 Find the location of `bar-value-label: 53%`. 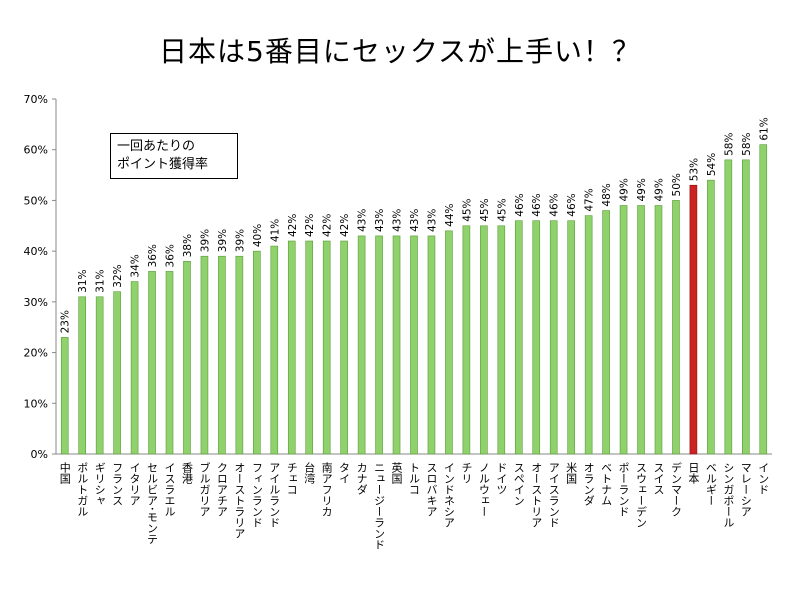

bar-value-label: 53% is located at coordinates (694, 169).